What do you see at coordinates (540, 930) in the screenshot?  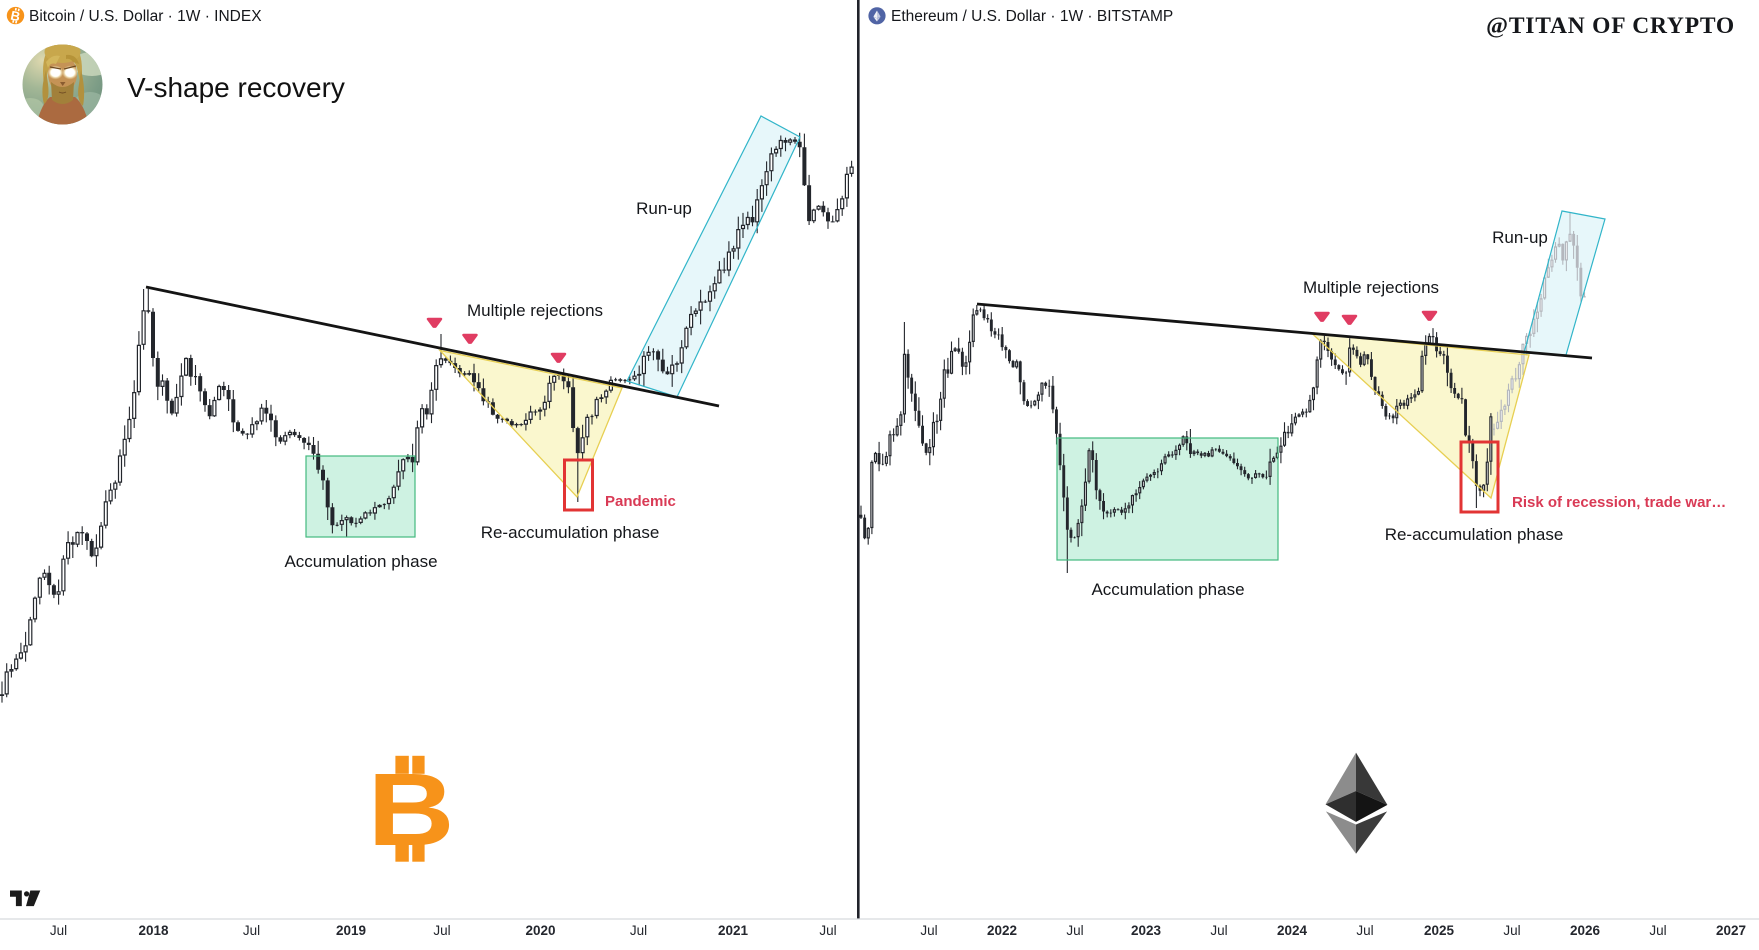 I see `svg-text: 2020` at bounding box center [540, 930].